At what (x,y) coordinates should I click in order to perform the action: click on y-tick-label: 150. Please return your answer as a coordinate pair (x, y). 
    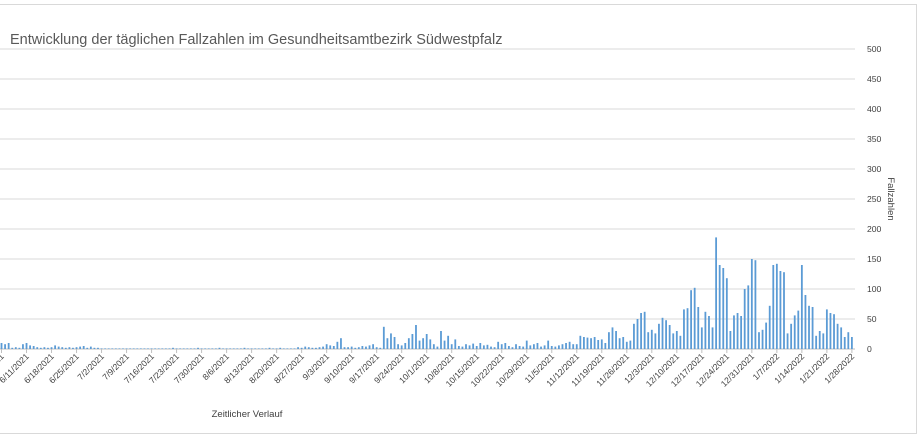
    Looking at the image, I should click on (874, 259).